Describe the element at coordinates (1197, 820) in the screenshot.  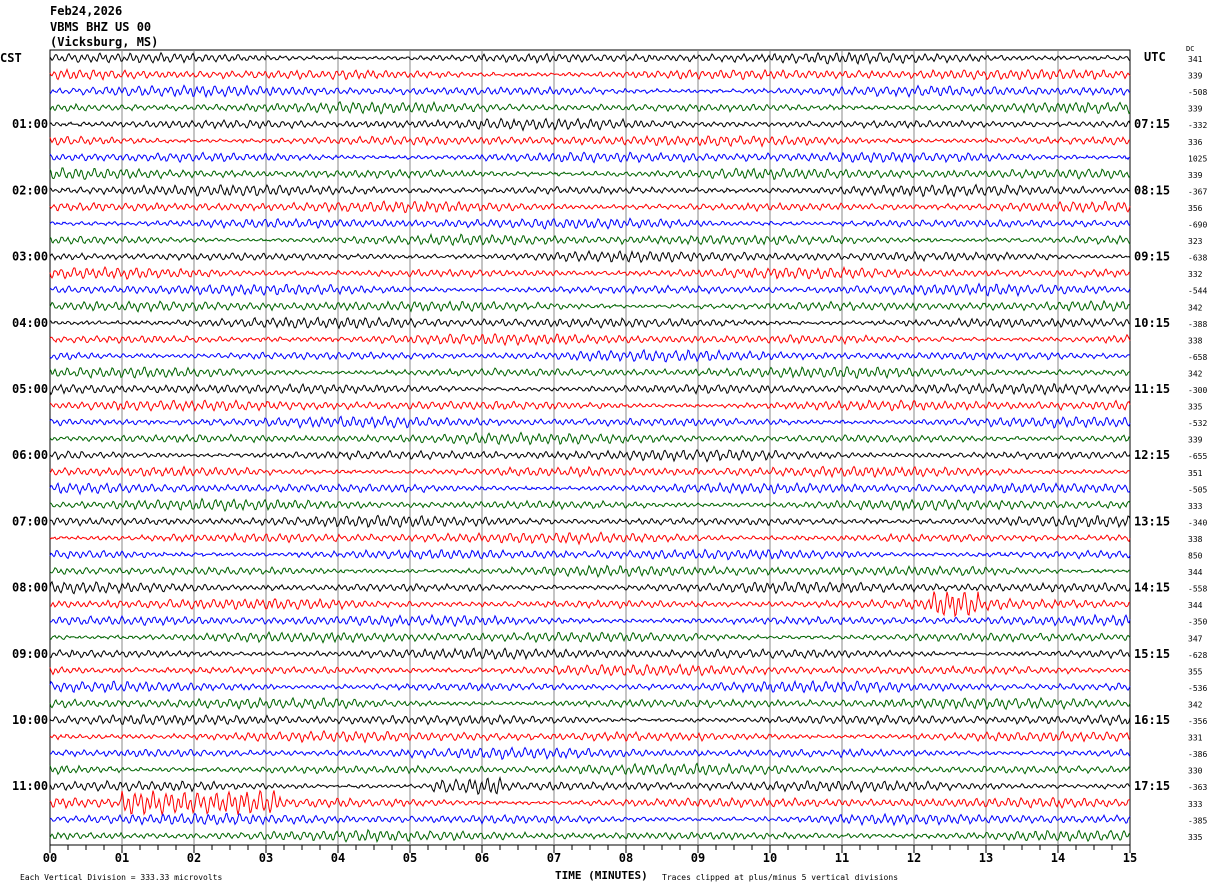
I see `dc-offset-label: -385` at that location.